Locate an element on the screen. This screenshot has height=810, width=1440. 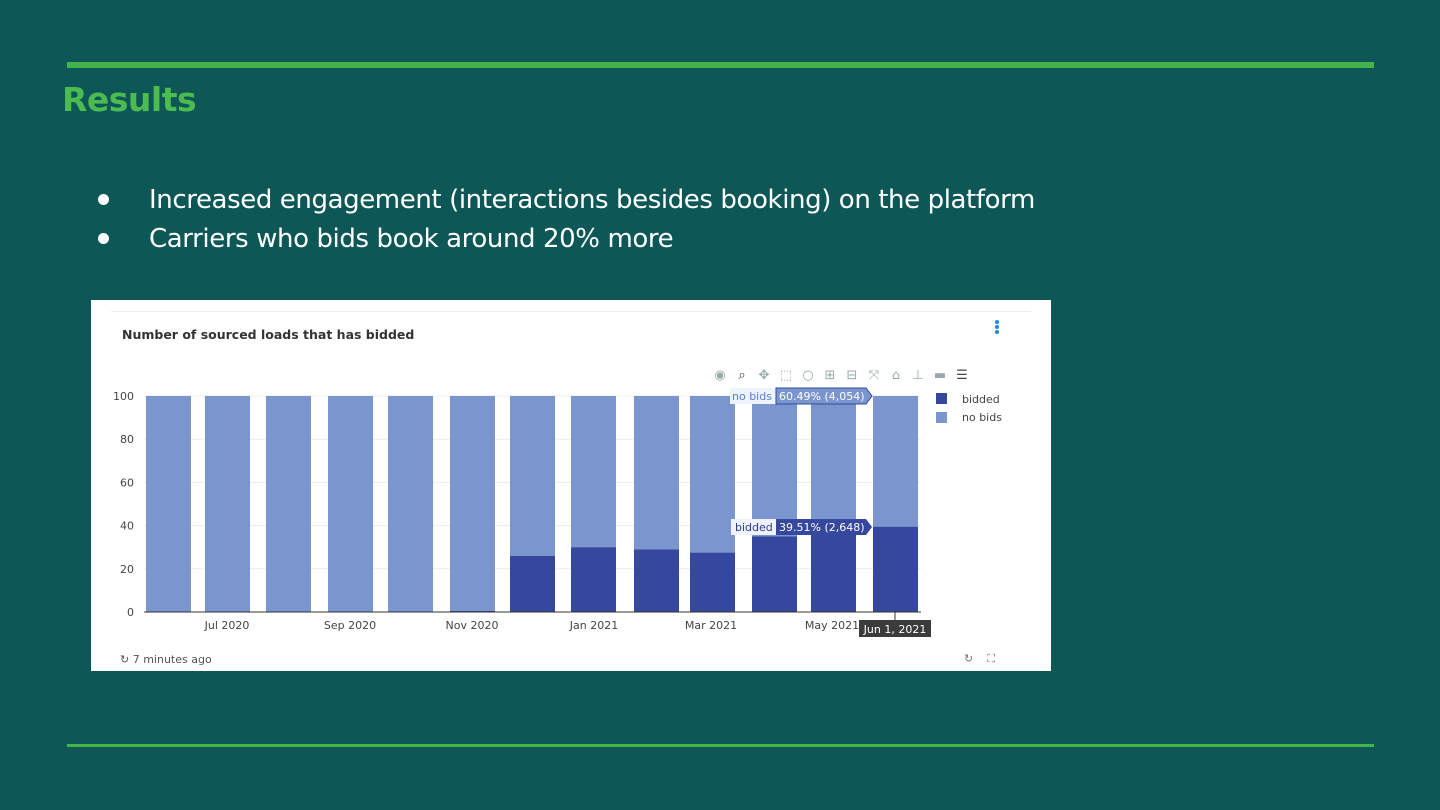
hover-bidded-name: bidded is located at coordinates (754, 527).